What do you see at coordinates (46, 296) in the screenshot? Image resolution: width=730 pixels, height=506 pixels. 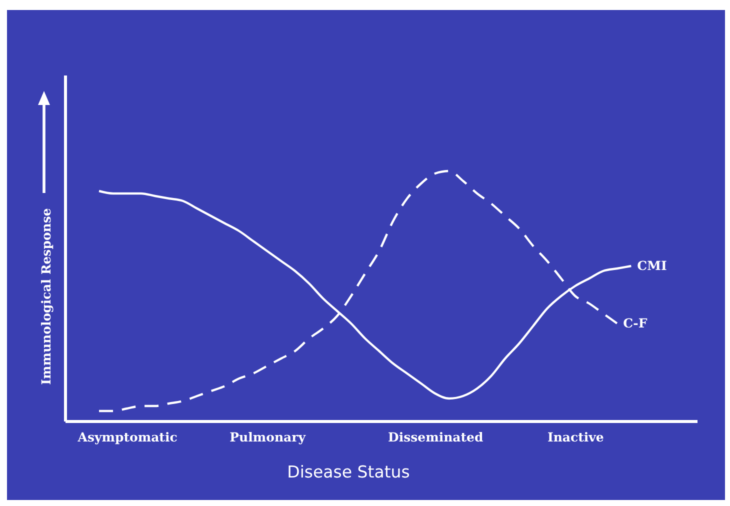 I see `y-axis-title: Immunological Response` at bounding box center [46, 296].